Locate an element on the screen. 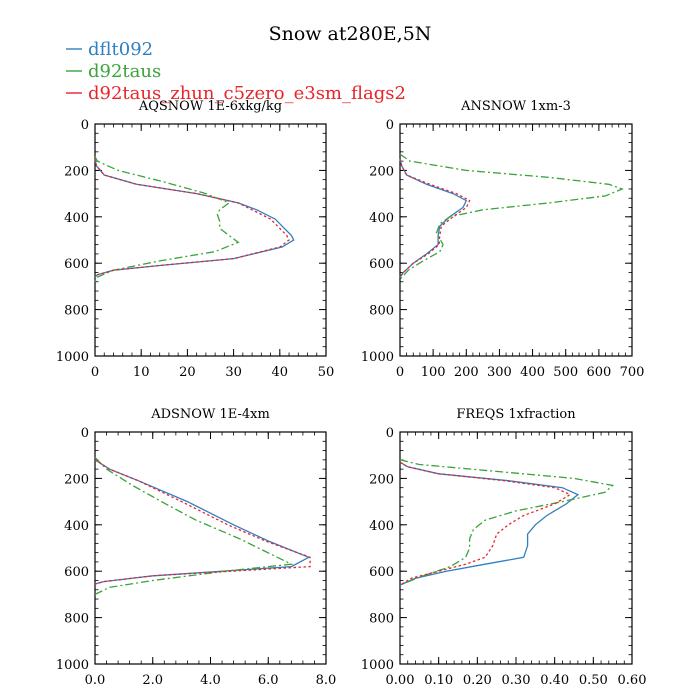  figure-title: Snow at280E,5N is located at coordinates (350, 34).